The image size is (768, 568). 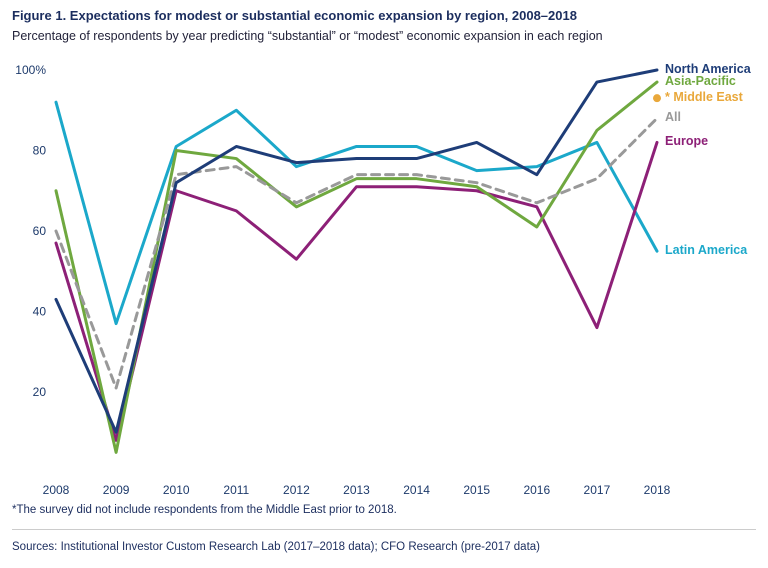 I want to click on x-tick-label: 2008, so click(x=56, y=490).